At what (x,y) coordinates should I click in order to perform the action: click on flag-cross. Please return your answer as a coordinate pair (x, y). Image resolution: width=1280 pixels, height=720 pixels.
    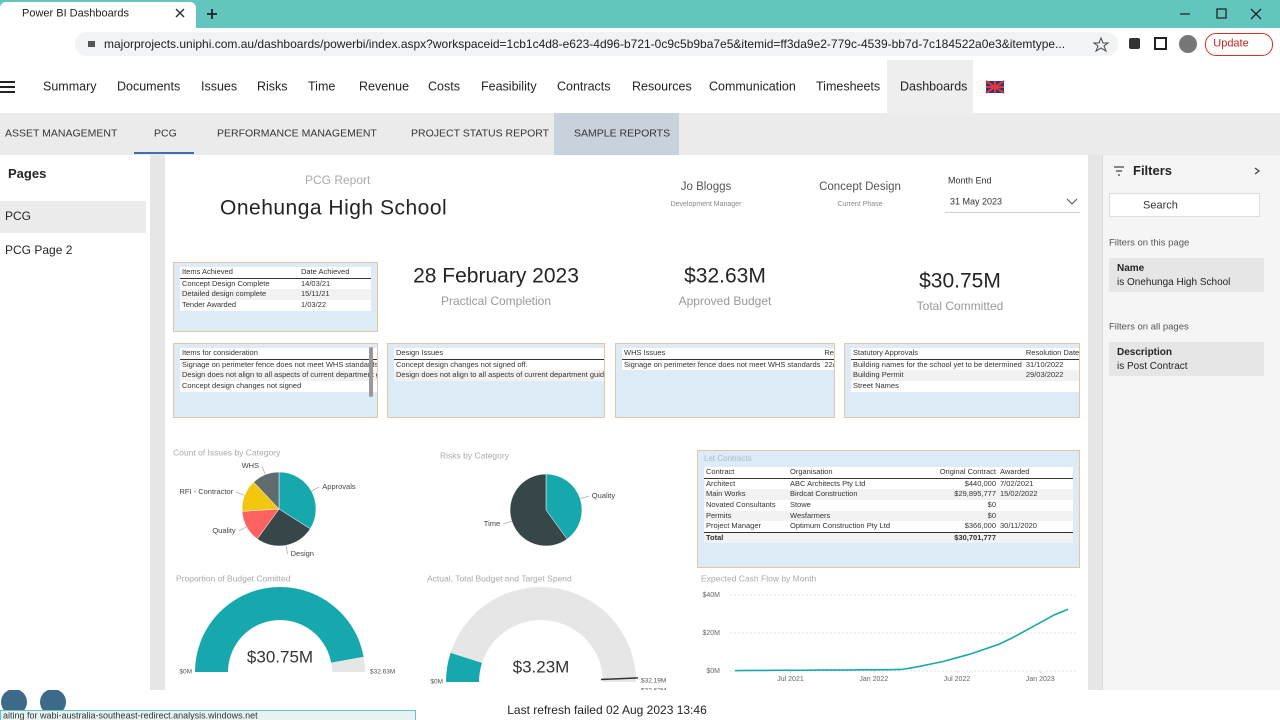
    Looking at the image, I should click on (995, 87).